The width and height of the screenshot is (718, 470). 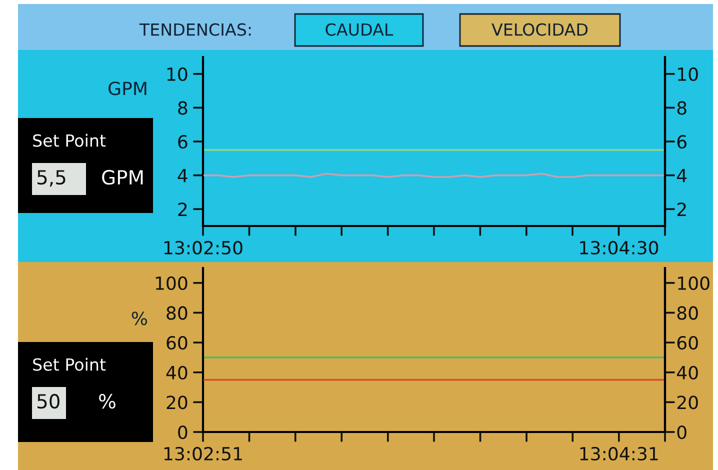 What do you see at coordinates (49, 401) in the screenshot?
I see `text: 50` at bounding box center [49, 401].